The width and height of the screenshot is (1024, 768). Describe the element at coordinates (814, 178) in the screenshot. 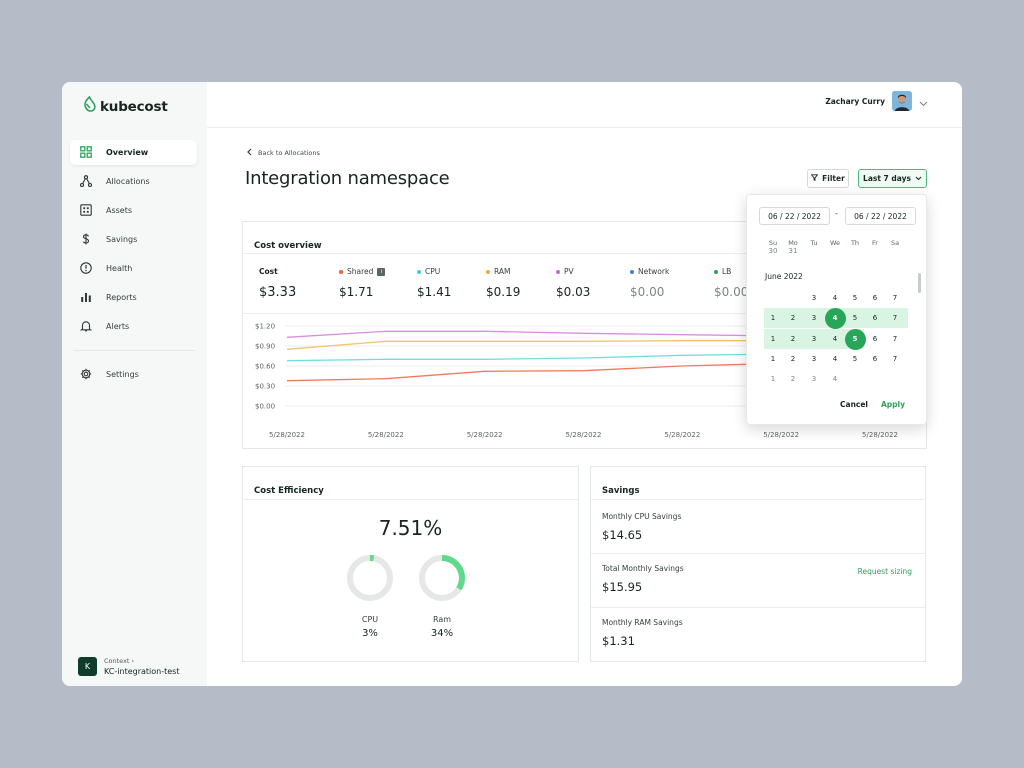

I see `filter-icon` at that location.